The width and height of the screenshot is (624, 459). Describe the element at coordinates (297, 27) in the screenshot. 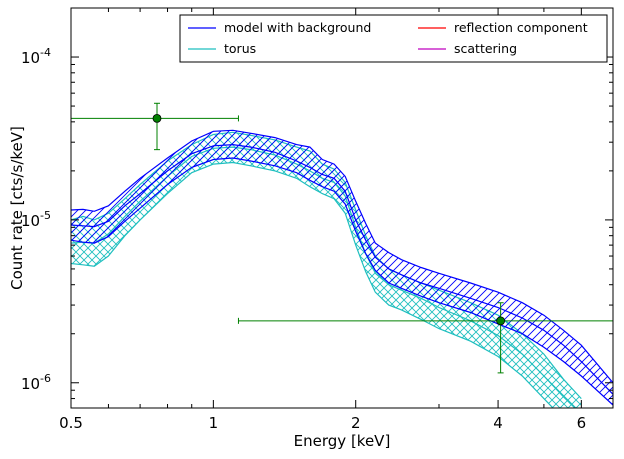

I see `legend-label-model-with-background: model with background` at that location.